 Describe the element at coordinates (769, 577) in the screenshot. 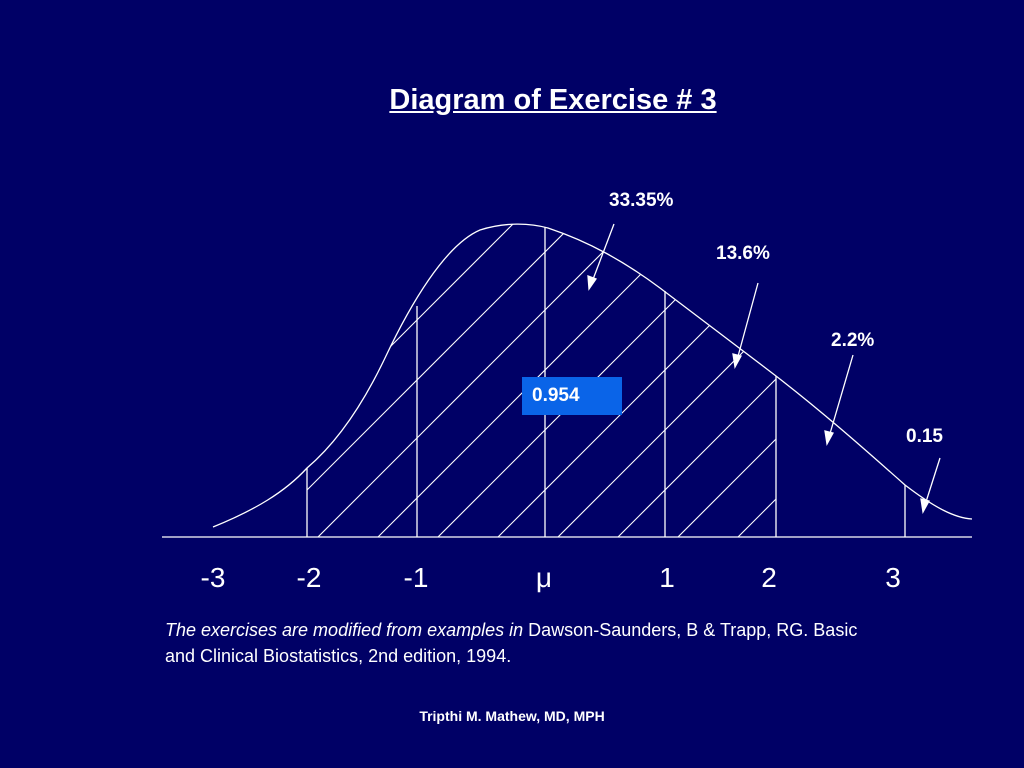

I see `x-tick-plus2: 2` at that location.